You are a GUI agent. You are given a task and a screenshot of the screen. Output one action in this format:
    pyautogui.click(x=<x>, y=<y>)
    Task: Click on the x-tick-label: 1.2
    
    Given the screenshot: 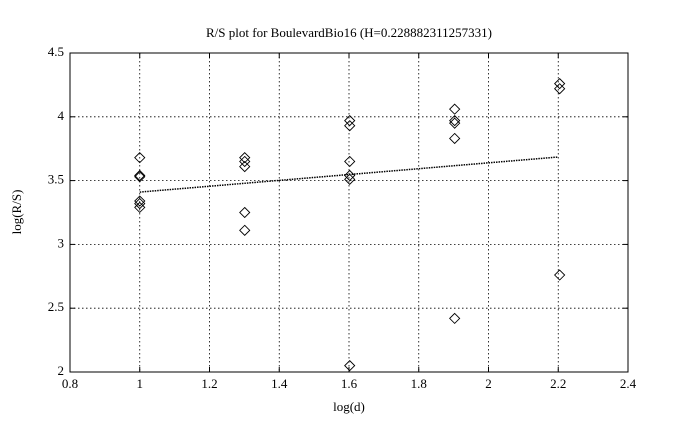 What is the action you would take?
    pyautogui.click(x=209, y=383)
    